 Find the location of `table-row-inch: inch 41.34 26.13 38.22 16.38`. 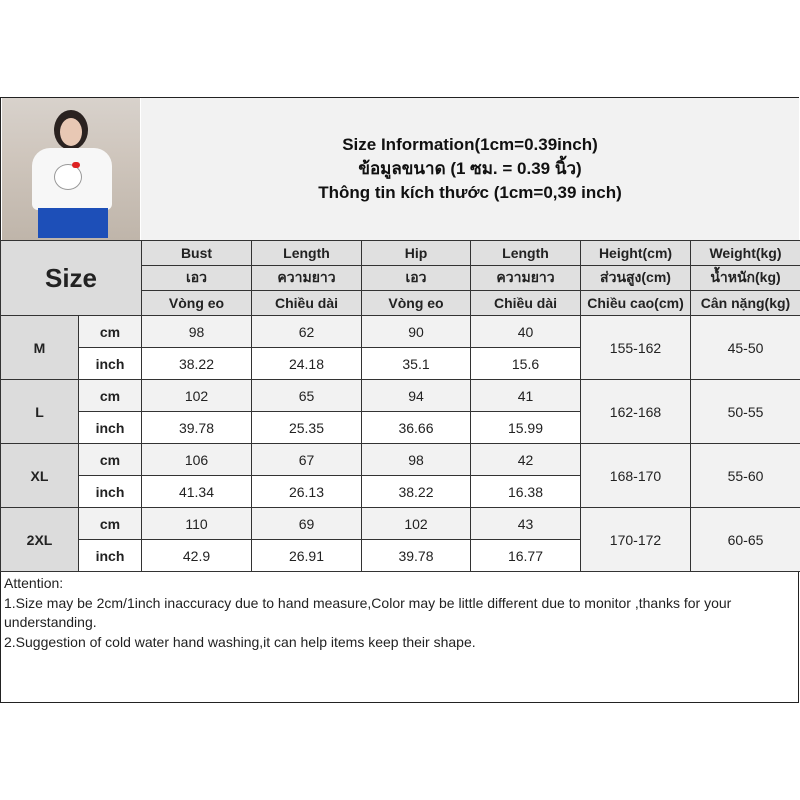

table-row-inch: inch 41.34 26.13 38.22 16.38 is located at coordinates (400, 491).